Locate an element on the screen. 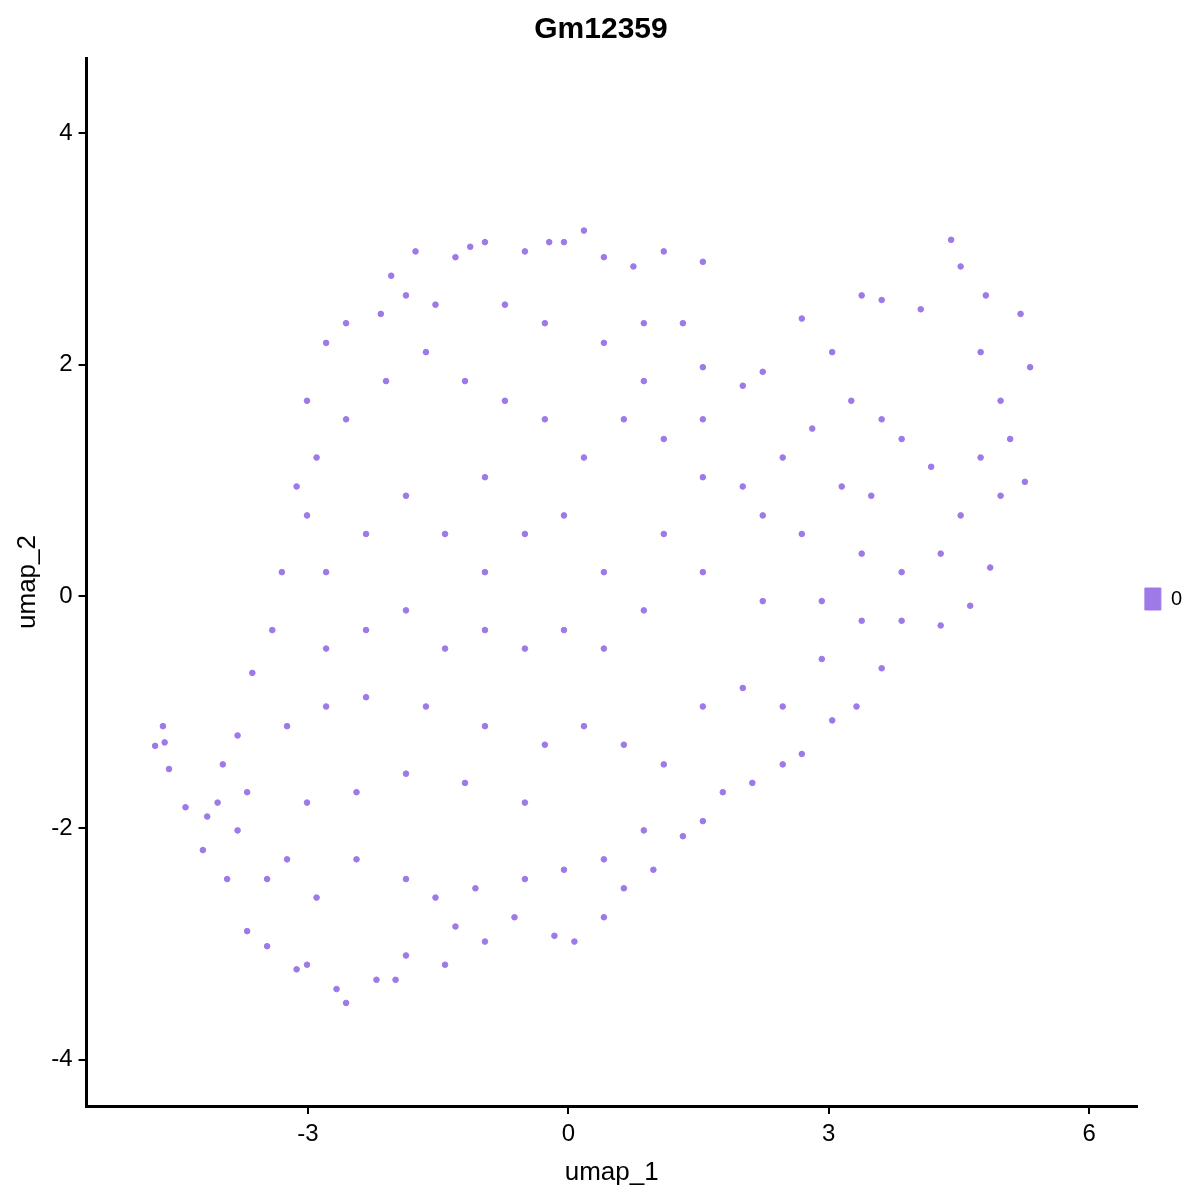 The height and width of the screenshot is (1200, 1200). x-tick-label: -3 is located at coordinates (308, 1133).